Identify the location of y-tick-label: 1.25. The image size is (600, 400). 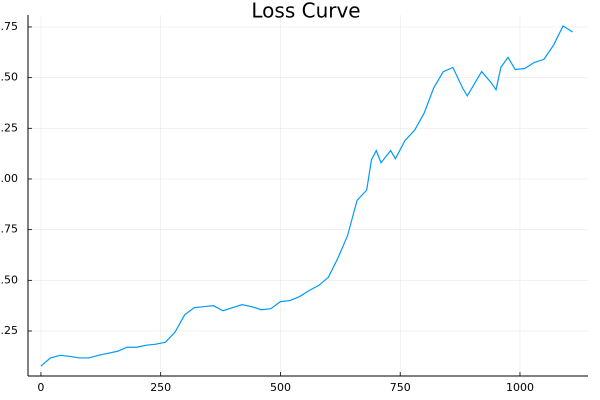
(9, 127).